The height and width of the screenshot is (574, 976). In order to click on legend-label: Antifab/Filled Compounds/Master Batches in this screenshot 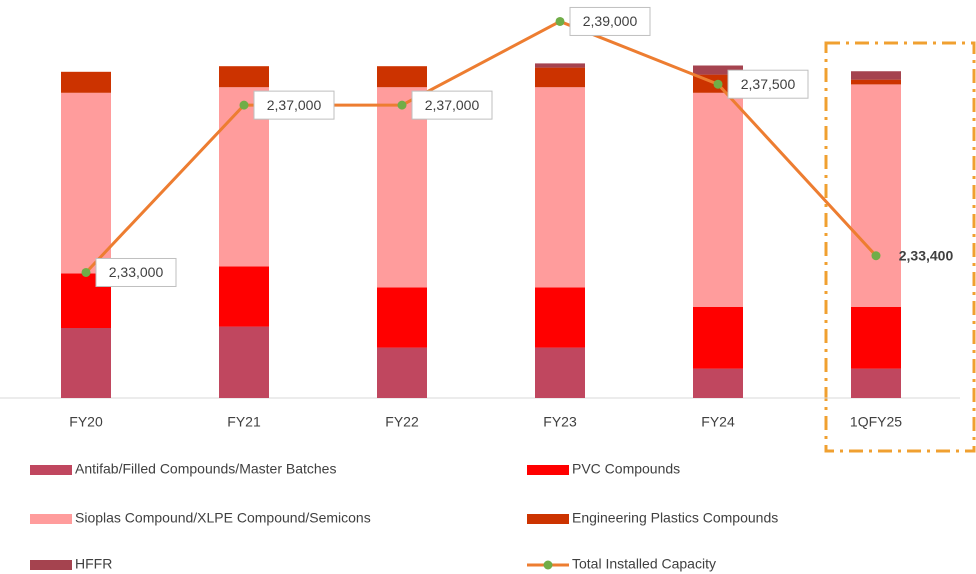, I will do `click(205, 469)`.